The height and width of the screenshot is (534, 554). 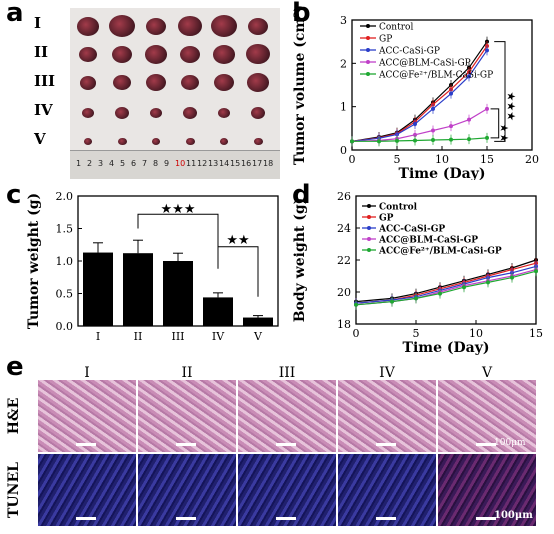 I want to click on y-tick-label: 1.0, so click(x=65, y=261).